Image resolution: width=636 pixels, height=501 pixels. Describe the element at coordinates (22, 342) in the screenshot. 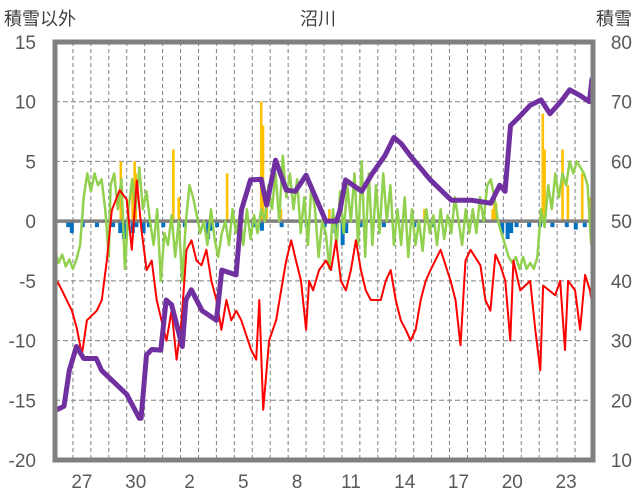

I see `left-tick-label: -10` at that location.